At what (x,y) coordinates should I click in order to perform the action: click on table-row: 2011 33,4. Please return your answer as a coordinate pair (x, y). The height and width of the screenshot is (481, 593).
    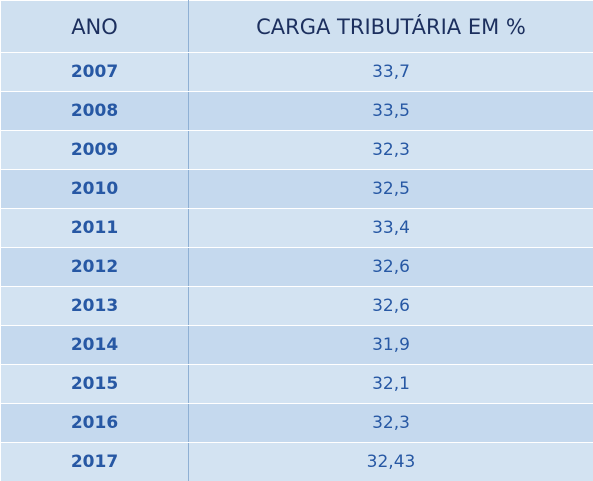
    Looking at the image, I should click on (296, 228).